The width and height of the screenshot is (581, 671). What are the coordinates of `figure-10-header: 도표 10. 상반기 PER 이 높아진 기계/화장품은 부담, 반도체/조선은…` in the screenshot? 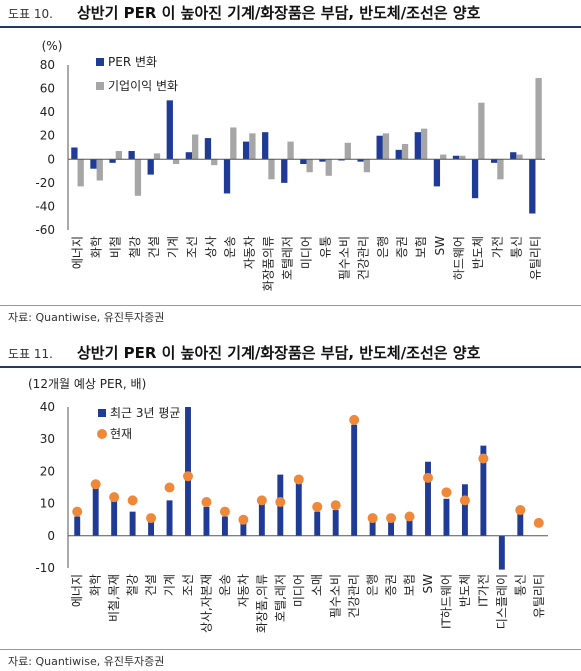 It's located at (290, 14).